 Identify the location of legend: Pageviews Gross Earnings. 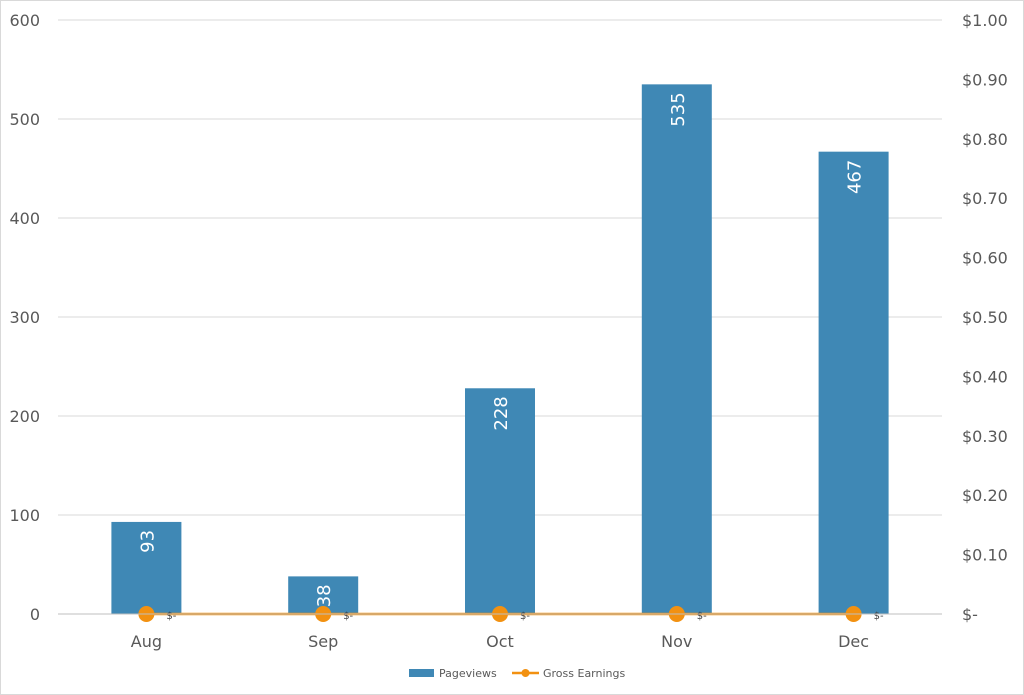
(517, 673).